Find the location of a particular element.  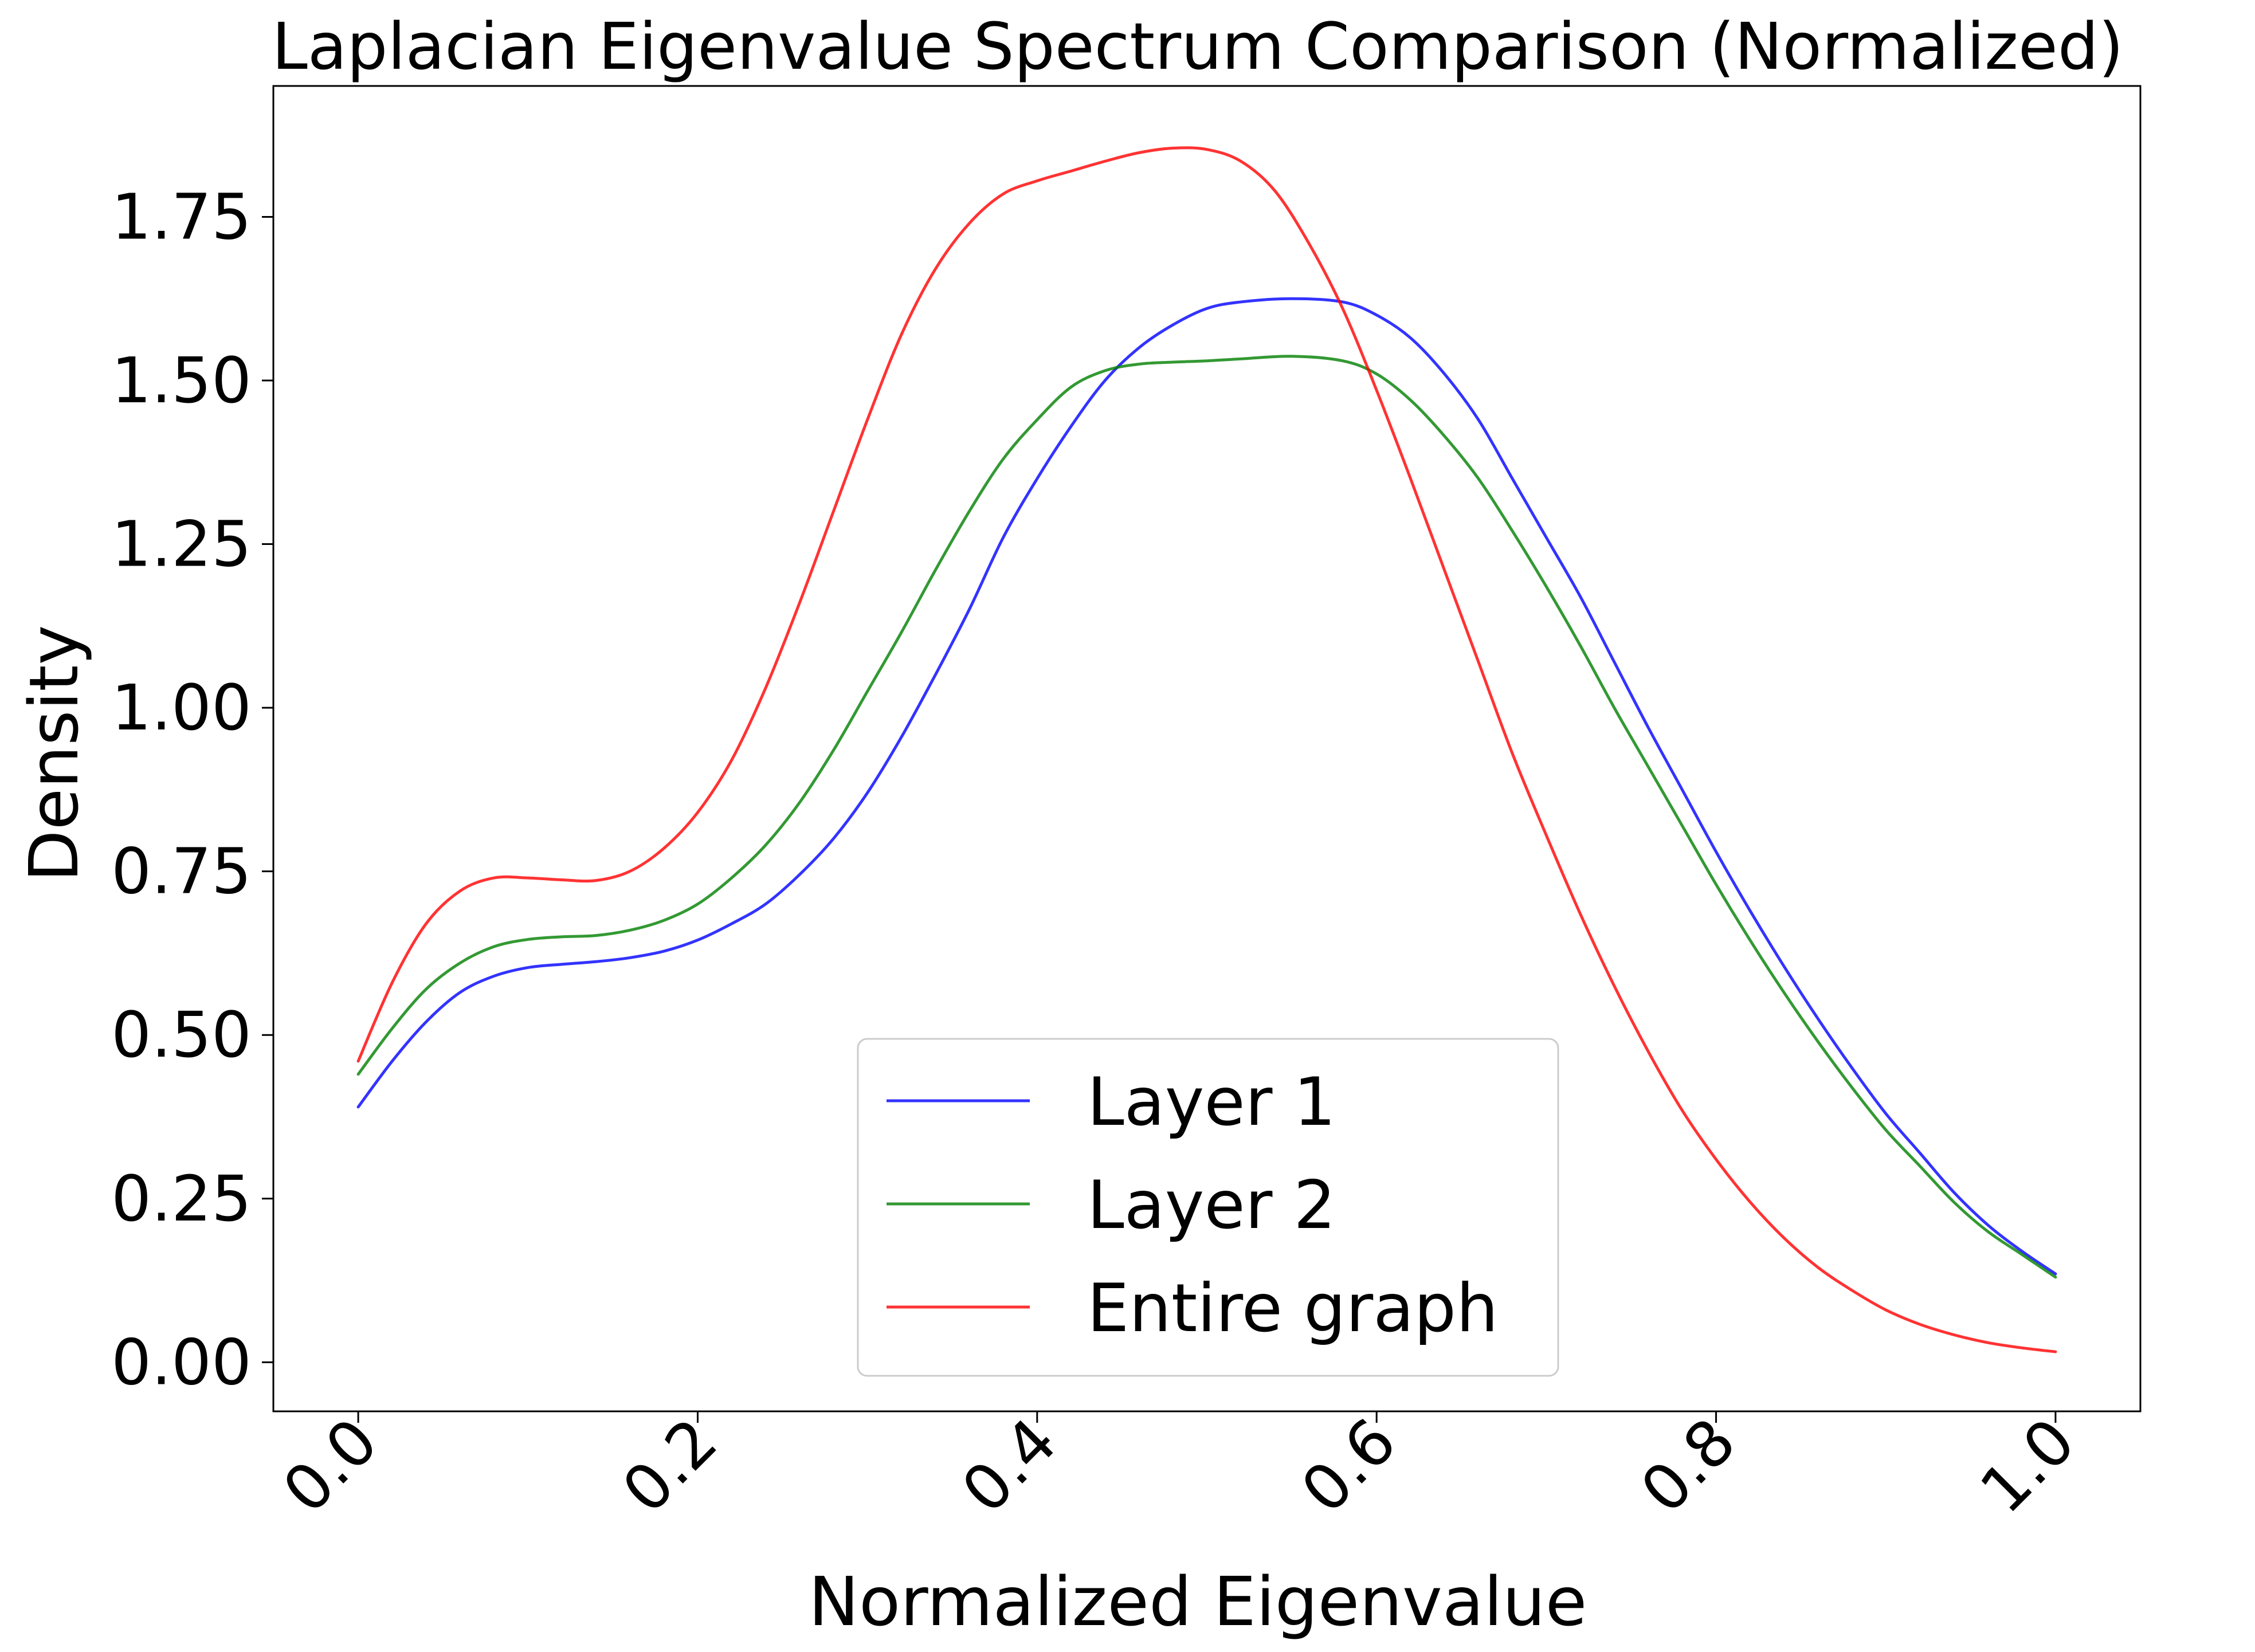

x-tick-label: 0.2 is located at coordinates (670, 1465).